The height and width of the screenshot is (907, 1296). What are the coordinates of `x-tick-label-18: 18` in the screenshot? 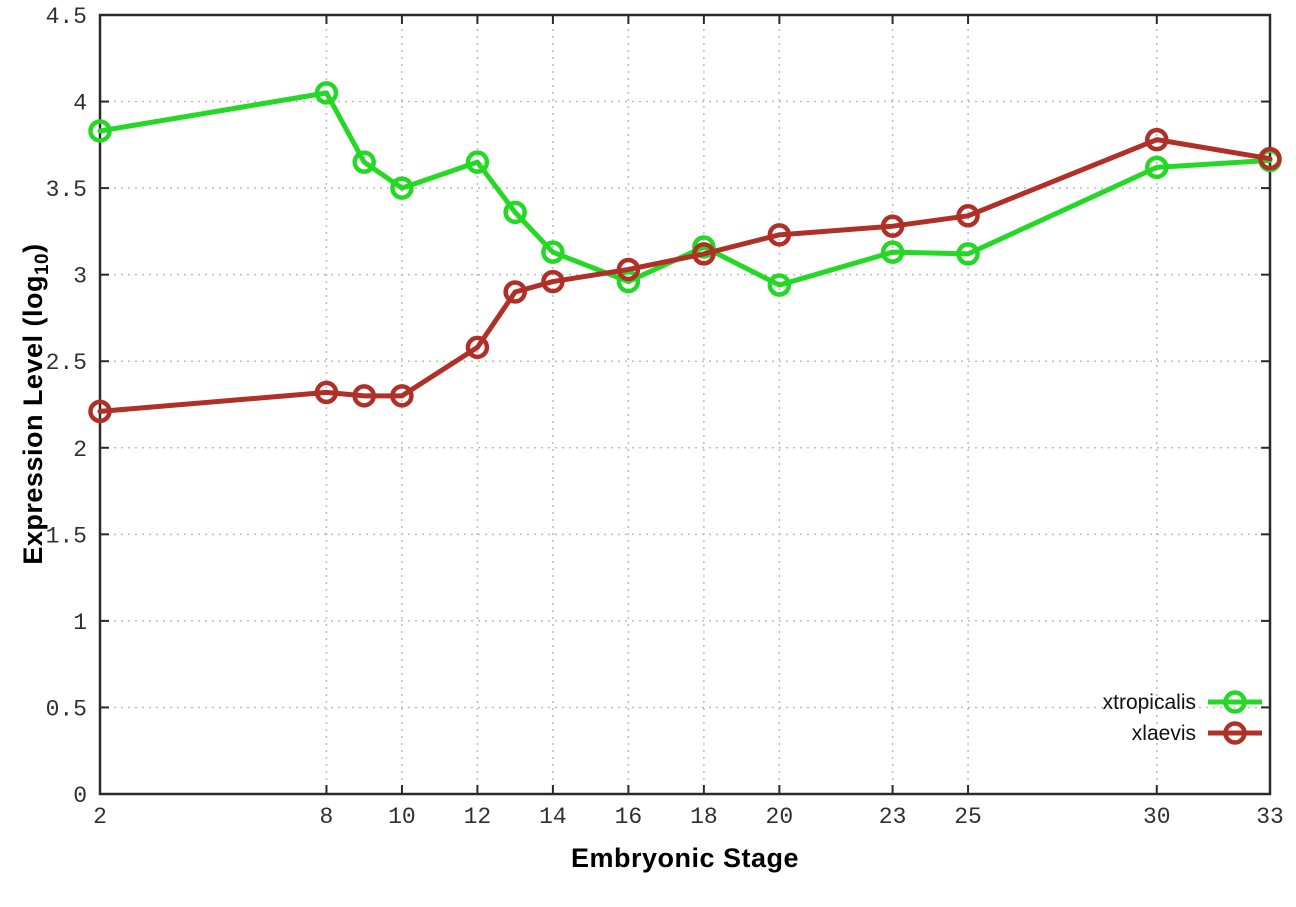 It's located at (704, 817).